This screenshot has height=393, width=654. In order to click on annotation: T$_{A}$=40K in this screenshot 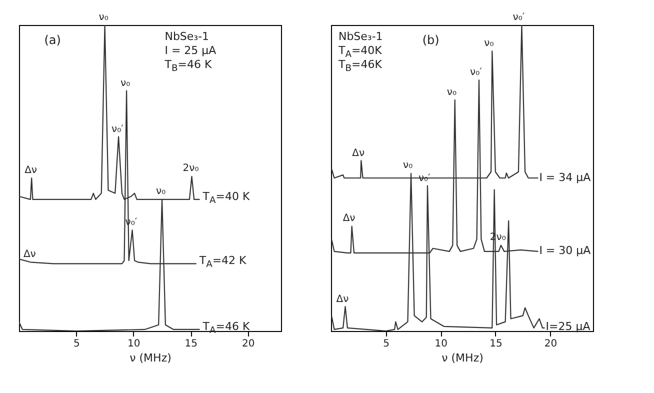, I will do `click(360, 52)`.